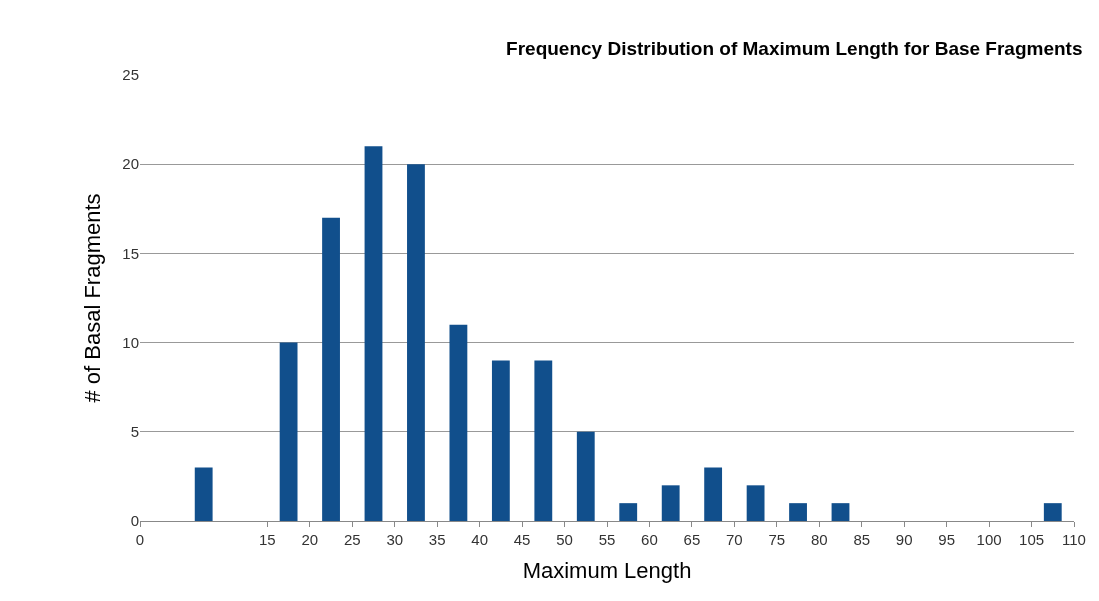  Describe the element at coordinates (130, 253) in the screenshot. I see `y-tick-label: 15` at that location.